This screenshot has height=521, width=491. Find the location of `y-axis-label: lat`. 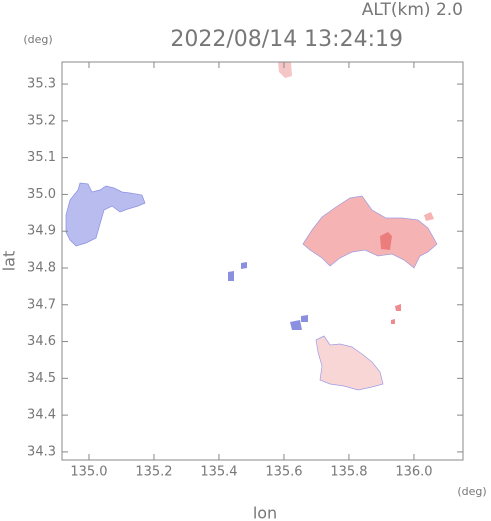

y-axis-label: lat is located at coordinates (9, 261).